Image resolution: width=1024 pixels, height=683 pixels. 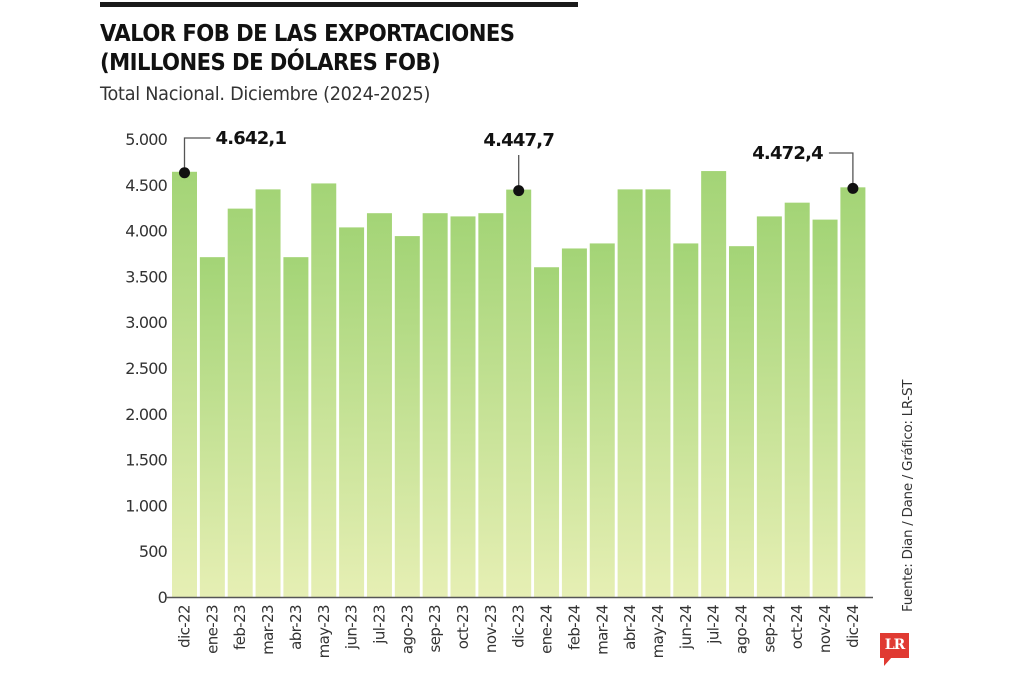 I want to click on x-tick-label: ago-23, so click(x=407, y=629).